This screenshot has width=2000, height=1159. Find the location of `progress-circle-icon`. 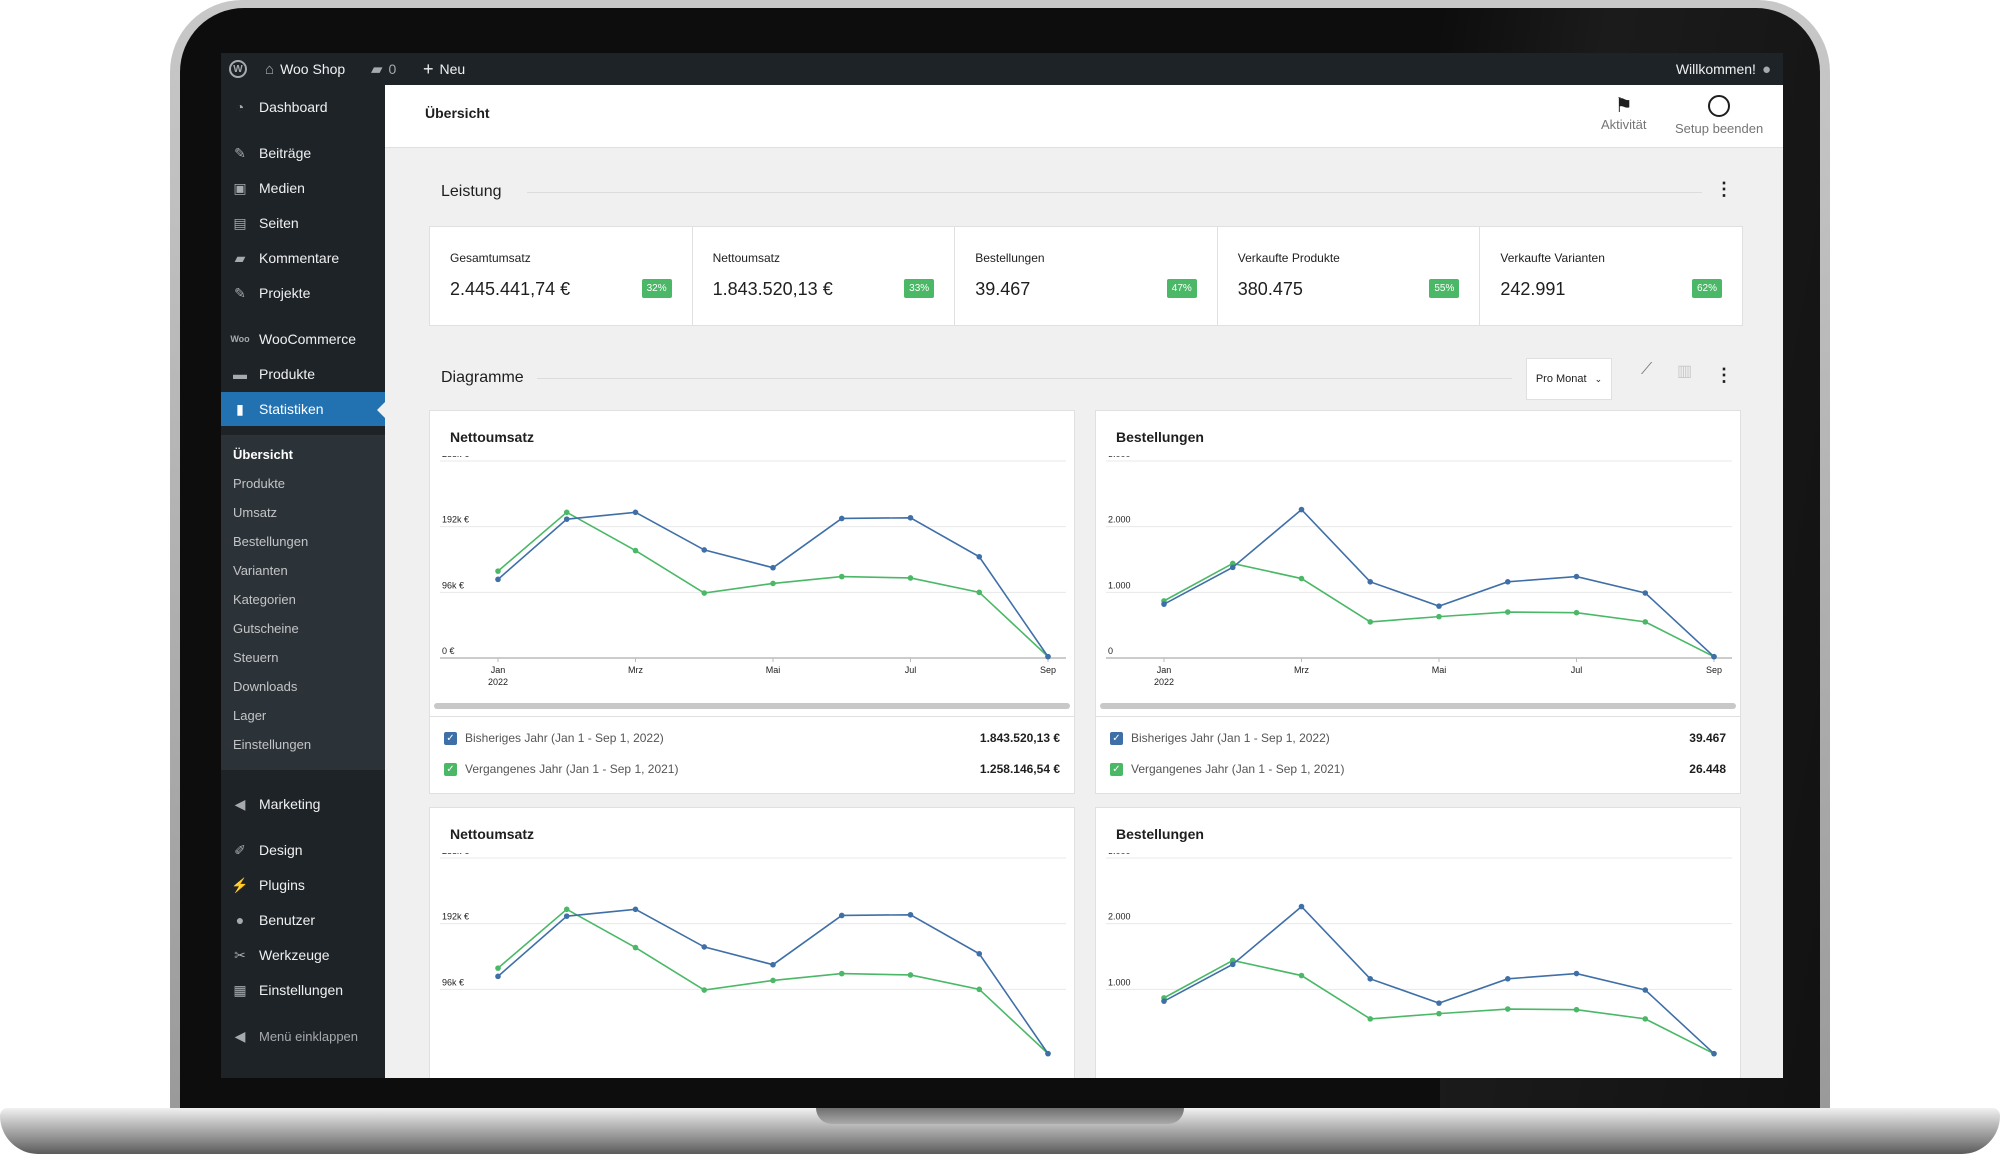

progress-circle-icon is located at coordinates (1719, 106).